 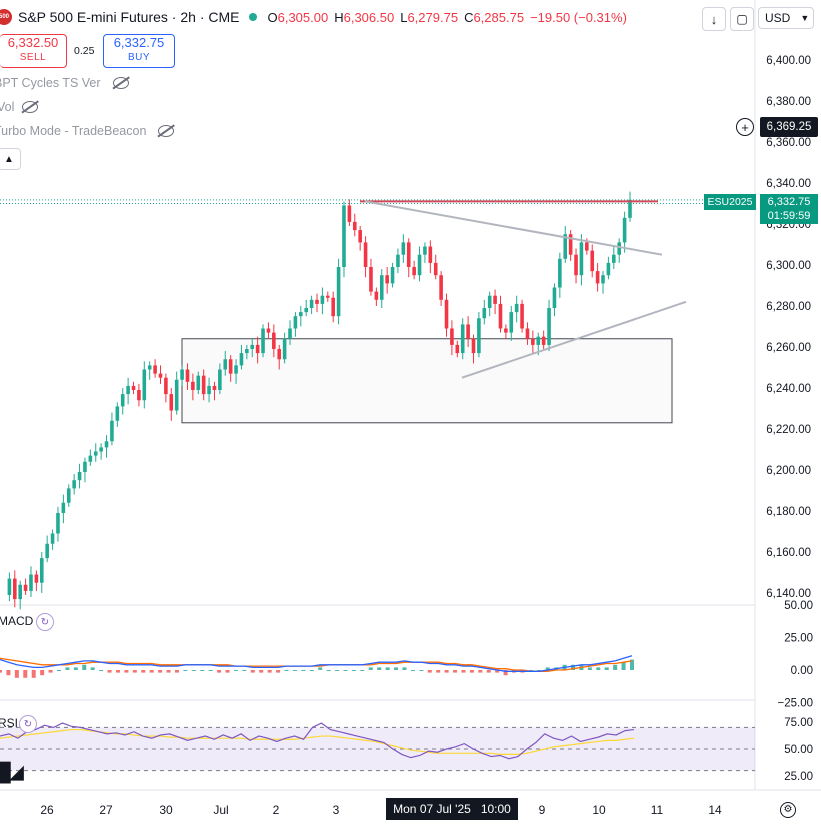 What do you see at coordinates (9, 723) in the screenshot?
I see `rsi-label: RSI` at bounding box center [9, 723].